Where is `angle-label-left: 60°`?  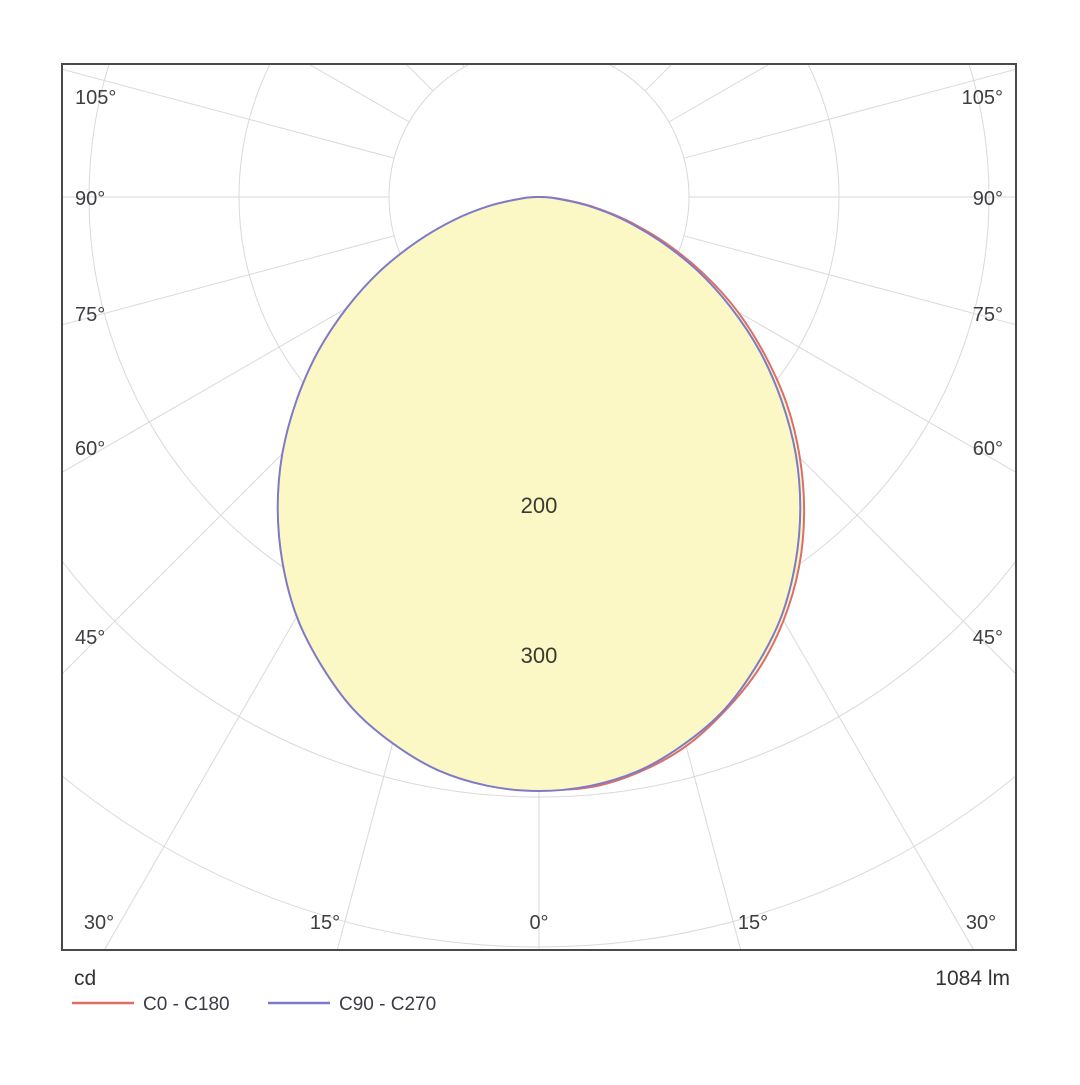
angle-label-left: 60° is located at coordinates (90, 449).